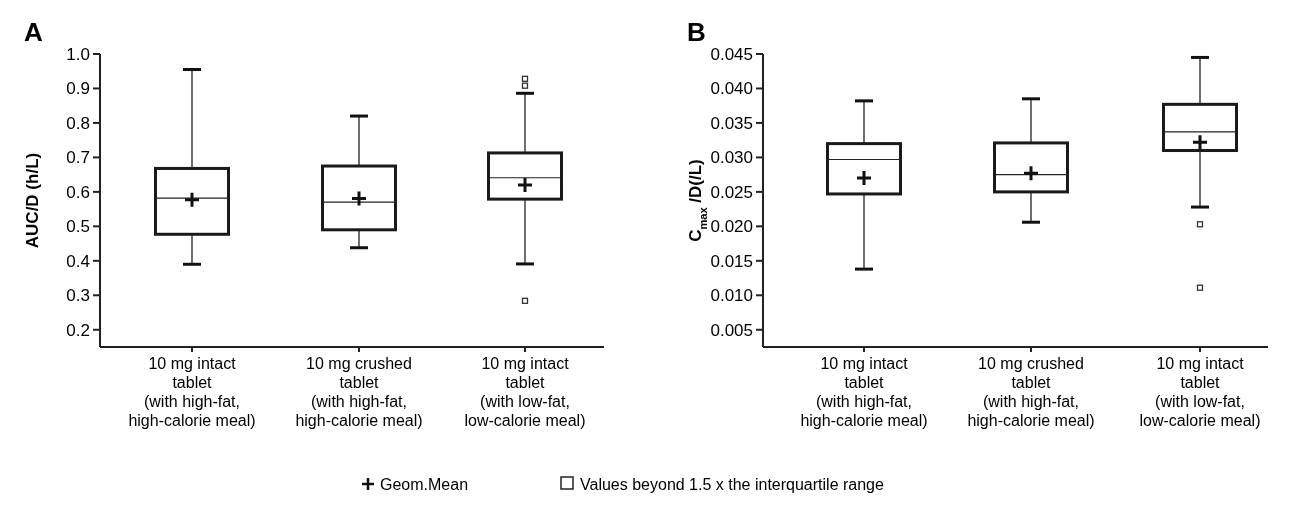  What do you see at coordinates (78, 296) in the screenshot?
I see `y-tick-label: 0.3` at bounding box center [78, 296].